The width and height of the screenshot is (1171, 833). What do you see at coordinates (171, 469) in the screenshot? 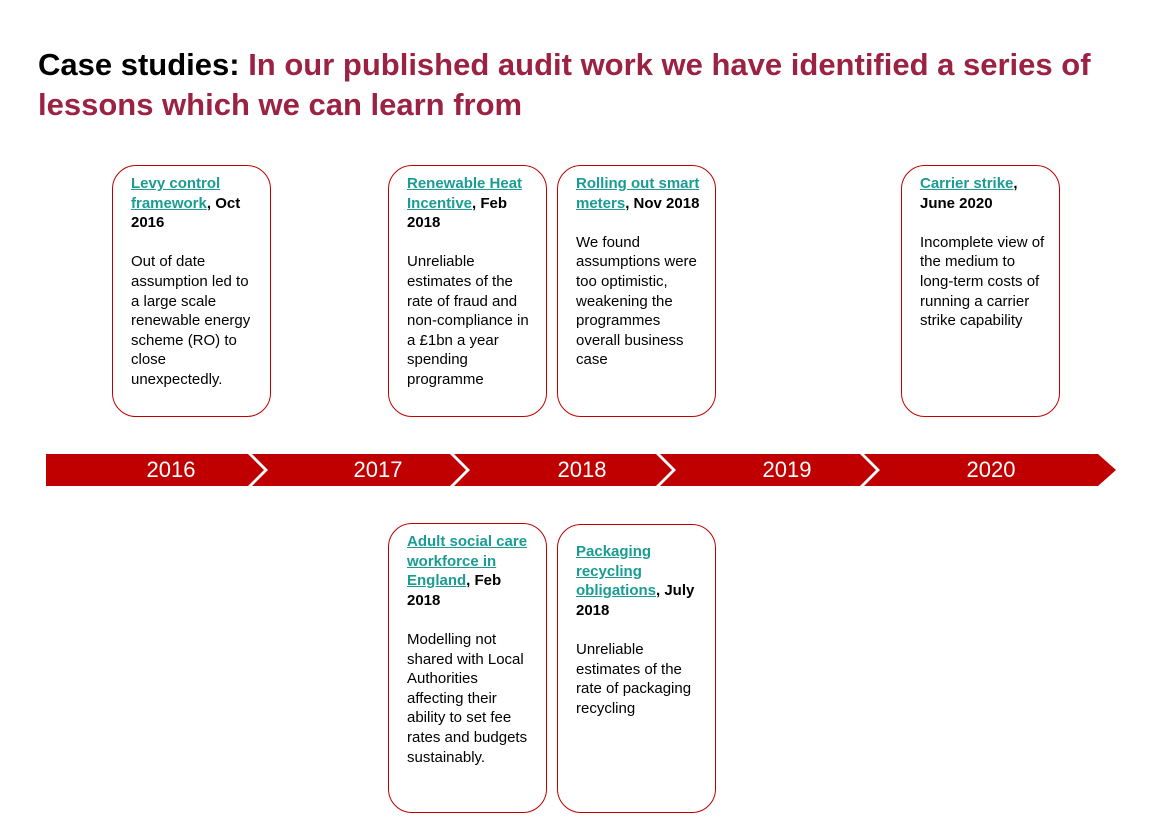
I see `timeline-year-2016: 2016` at bounding box center [171, 469].